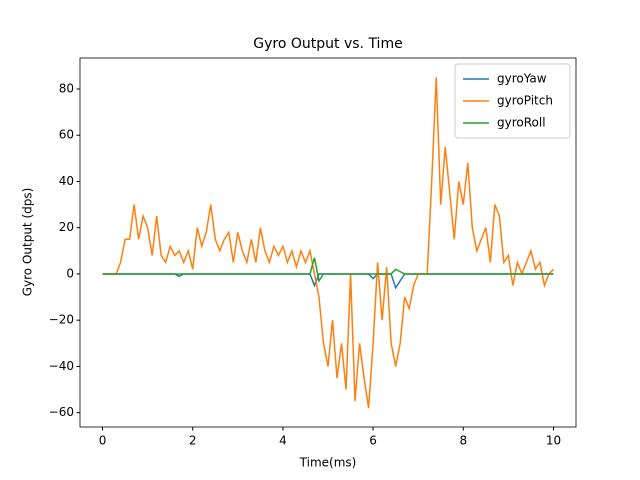 Image resolution: width=640 pixels, height=480 pixels. I want to click on x-tick-label: 8, so click(463, 441).